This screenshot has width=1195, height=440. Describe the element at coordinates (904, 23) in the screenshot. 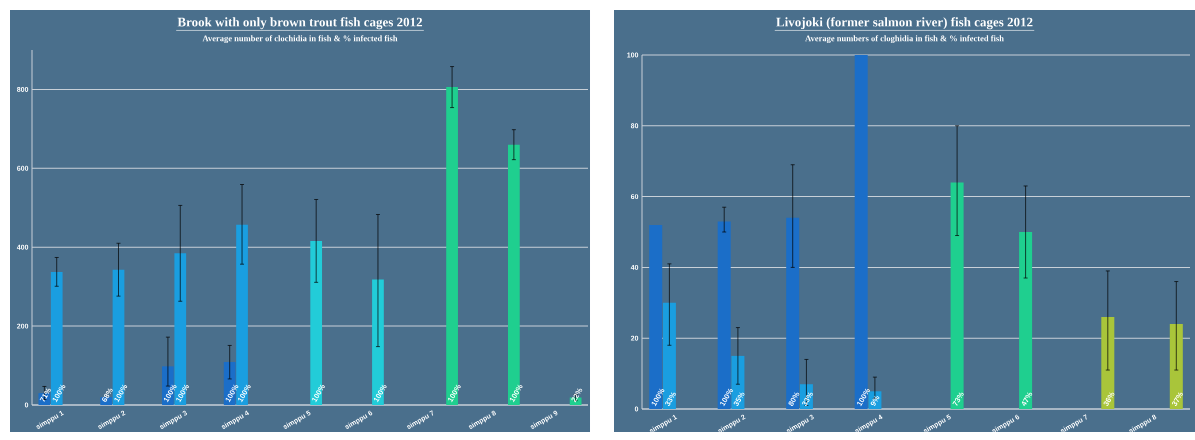

I see `chart-title: Livojoki (former salmon river) fish cages 2012` at that location.